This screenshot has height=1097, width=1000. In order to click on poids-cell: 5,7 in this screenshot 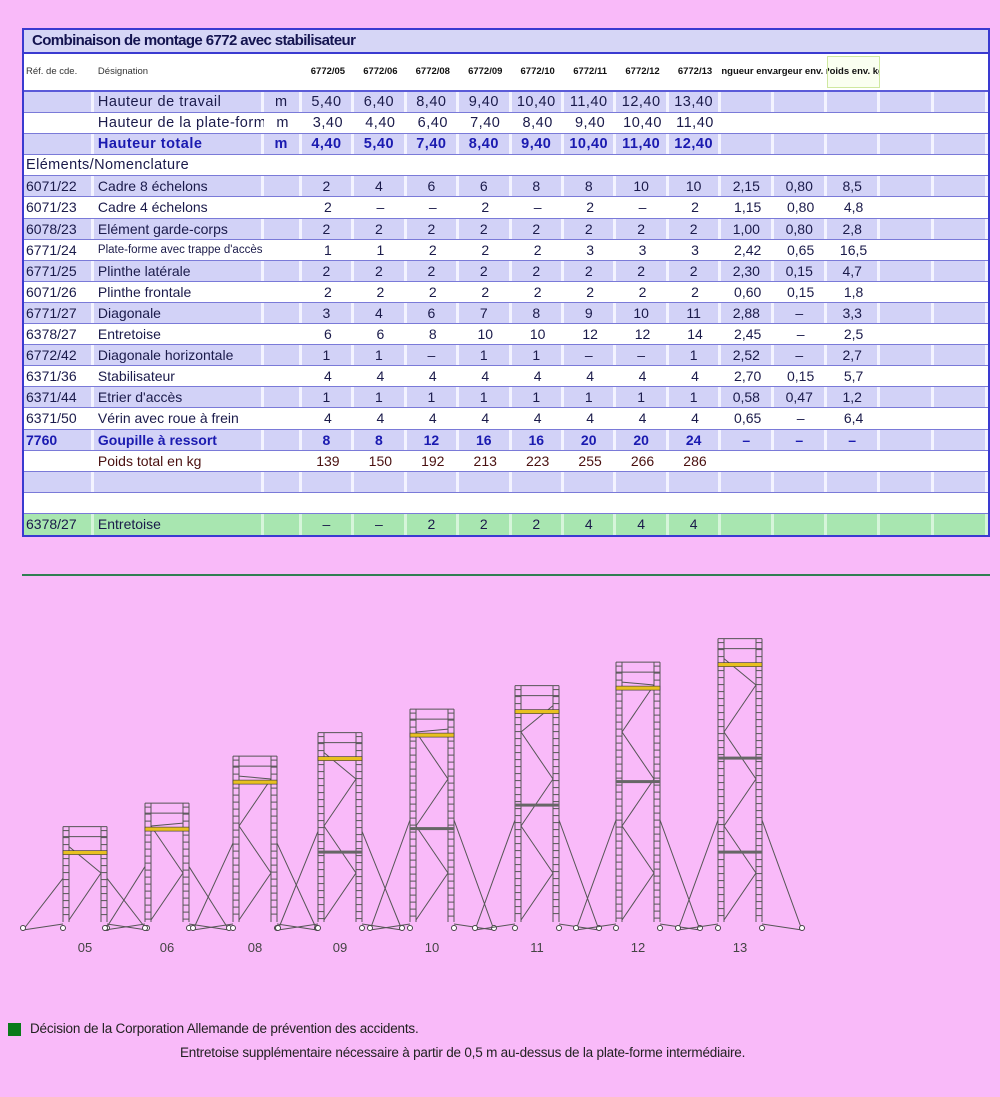, I will do `click(853, 376)`.